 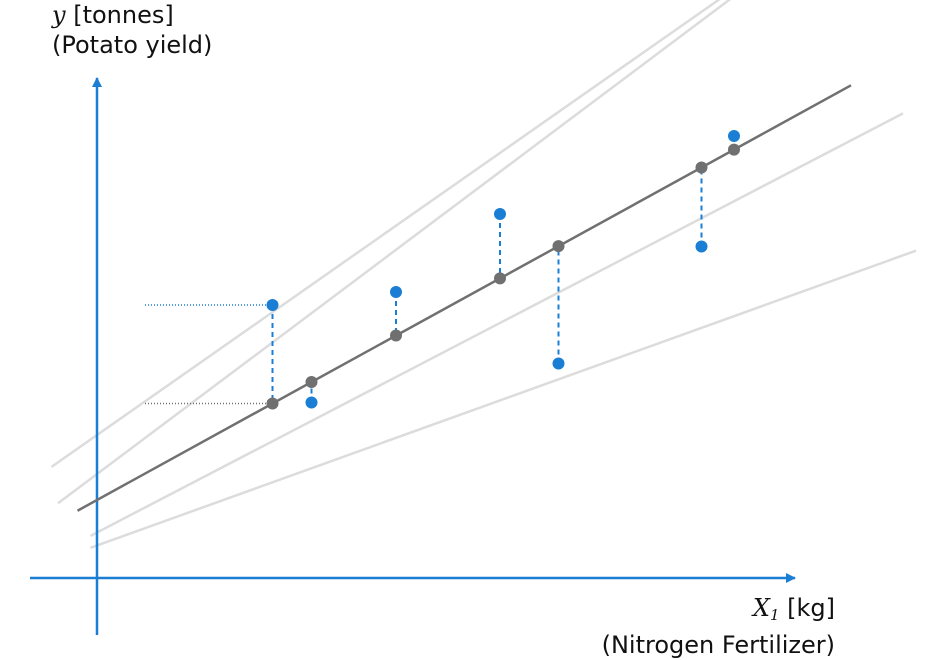 I want to click on y-axis-variable: y, so click(x=59, y=15).